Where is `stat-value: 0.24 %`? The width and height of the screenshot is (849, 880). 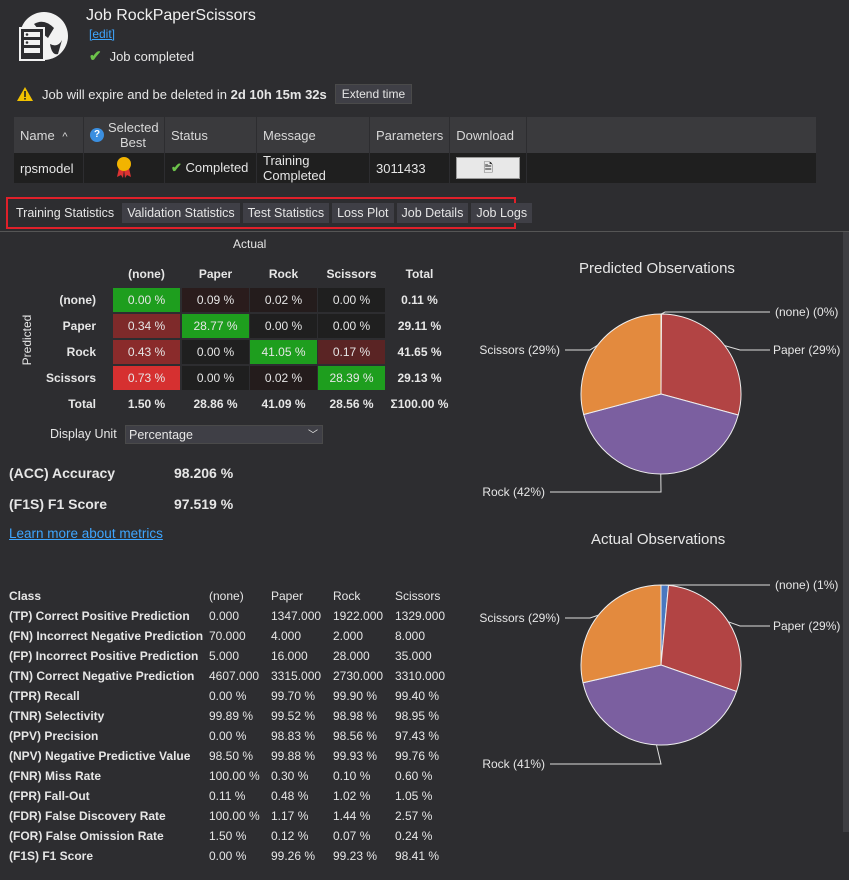 stat-value: 0.24 % is located at coordinates (414, 836).